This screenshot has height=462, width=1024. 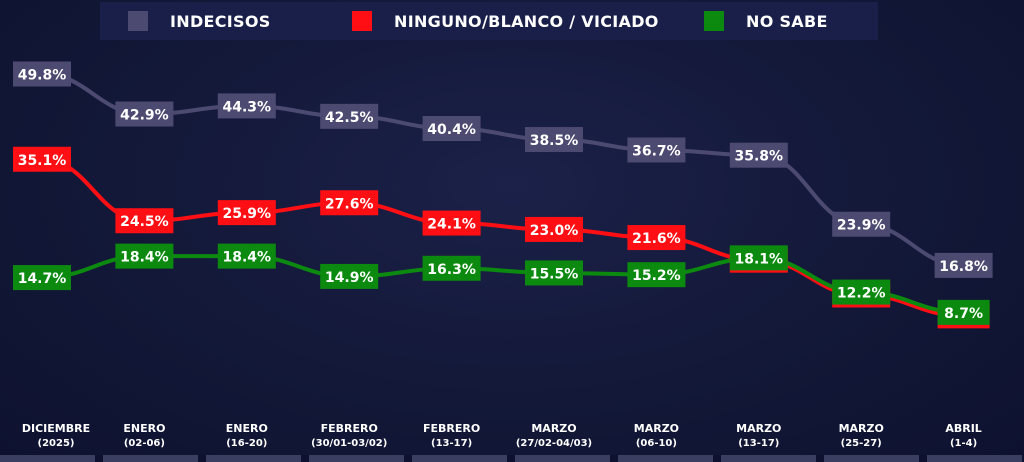 I want to click on x-tick-label: (06-10), so click(x=656, y=443).